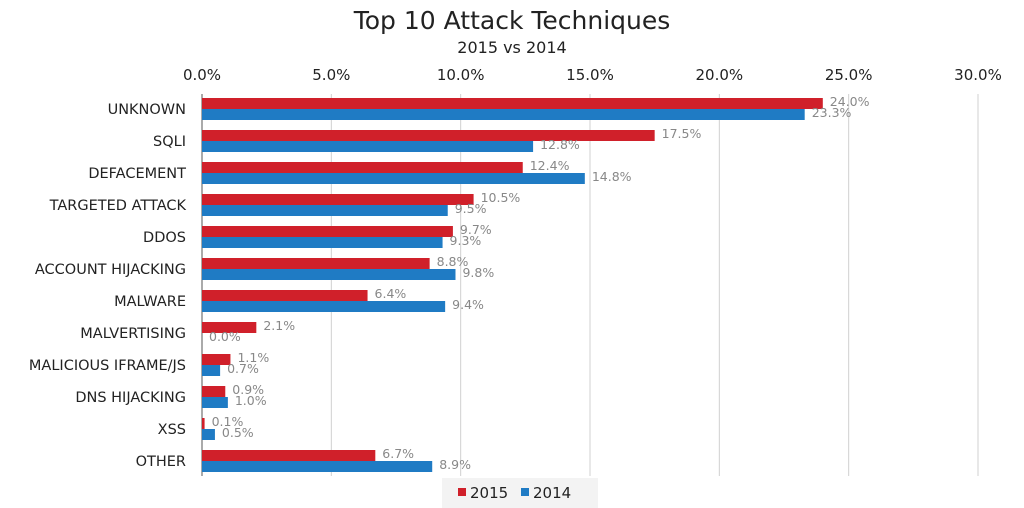 This screenshot has height=508, width=1024. I want to click on x-tick-label: 10.0%, so click(461, 75).